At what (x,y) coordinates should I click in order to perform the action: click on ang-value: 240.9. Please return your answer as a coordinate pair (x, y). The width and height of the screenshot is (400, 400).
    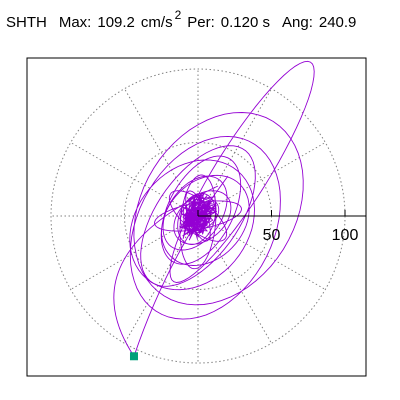
    Looking at the image, I should click on (337, 22).